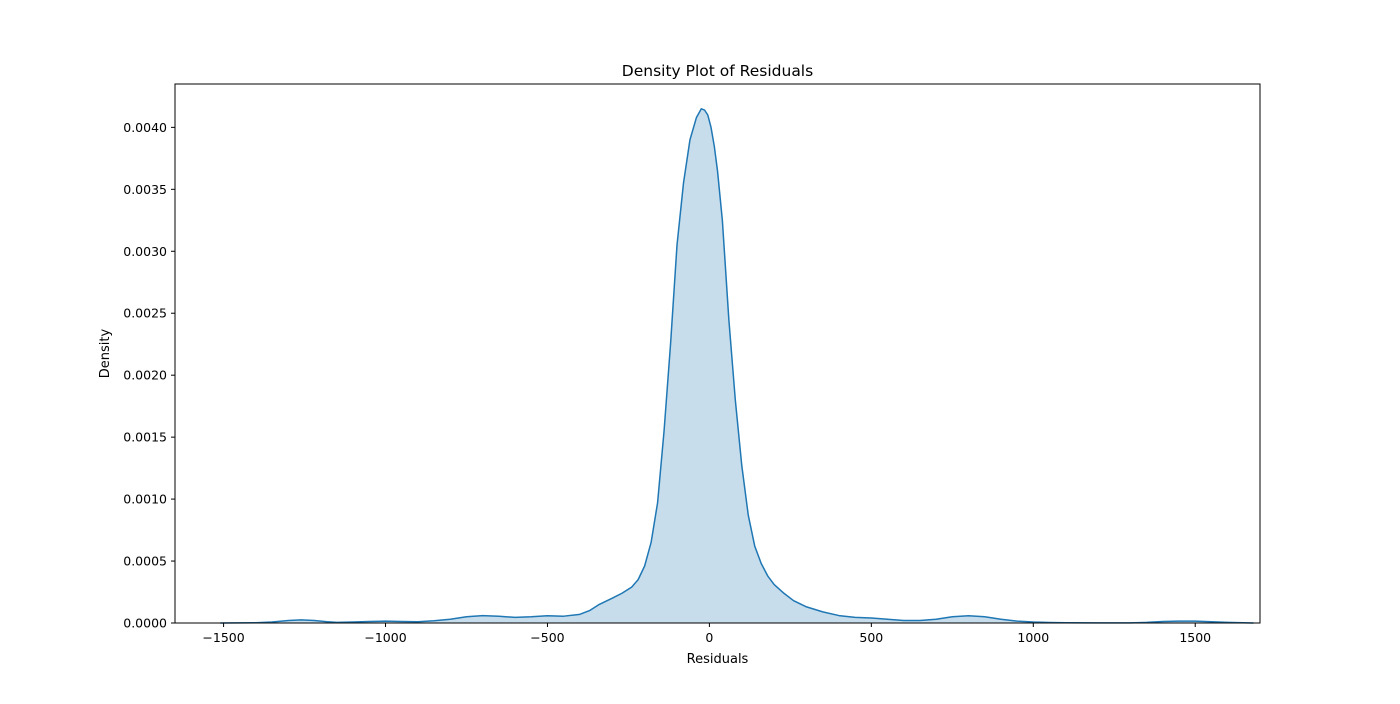  I want to click on x-axis-label: Residuals, so click(718, 659).